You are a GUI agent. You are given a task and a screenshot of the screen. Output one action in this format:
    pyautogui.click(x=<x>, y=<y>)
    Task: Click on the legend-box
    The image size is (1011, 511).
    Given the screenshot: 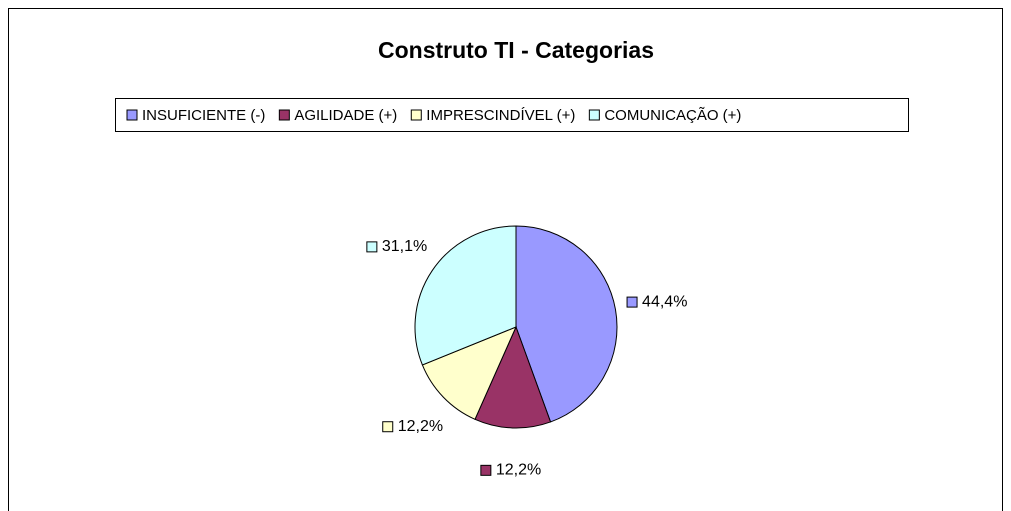 What is the action you would take?
    pyautogui.click(x=512, y=115)
    